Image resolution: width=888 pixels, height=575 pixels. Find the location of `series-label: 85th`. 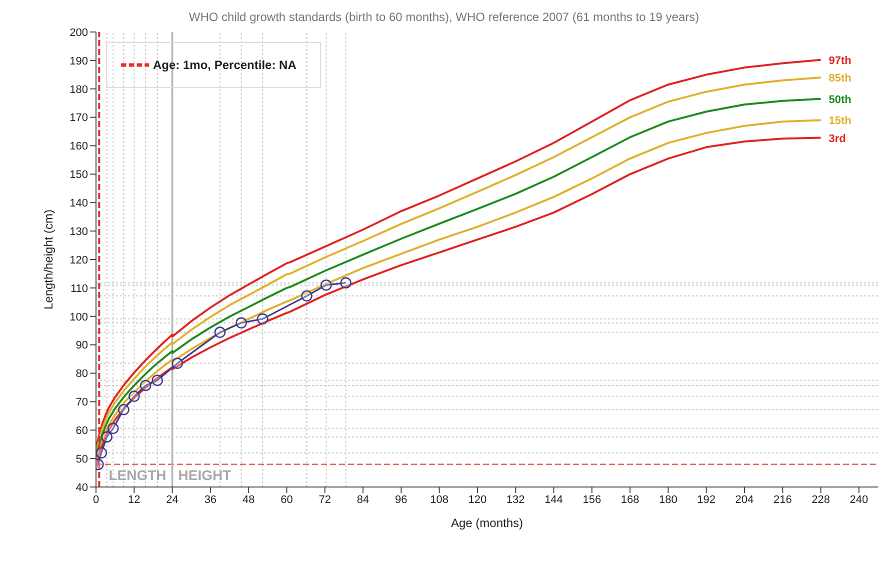

series-label: 85th is located at coordinates (840, 78).